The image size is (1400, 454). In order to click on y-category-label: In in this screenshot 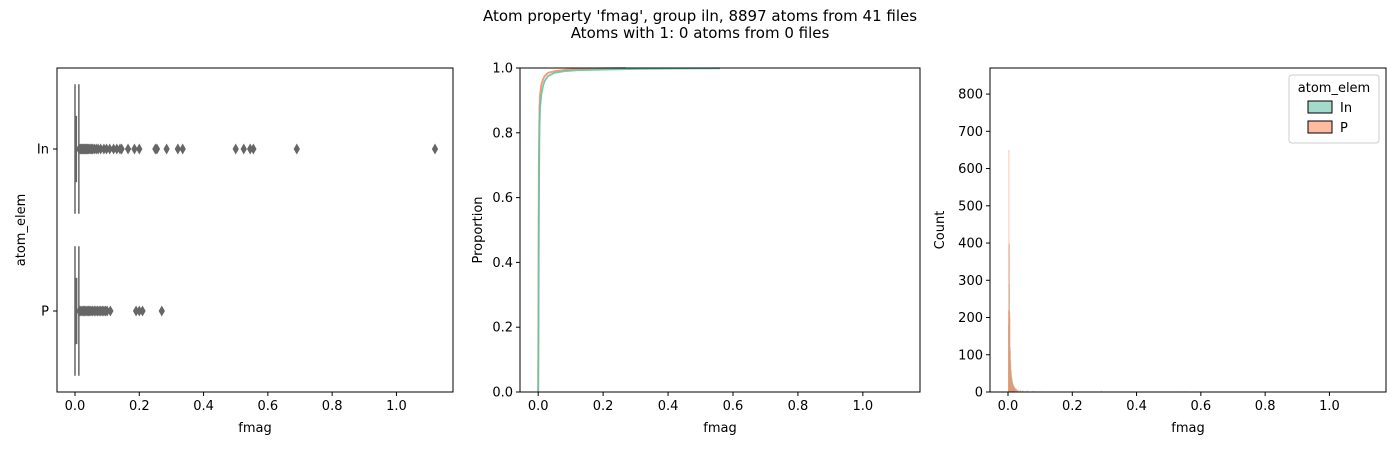, I will do `click(43, 150)`.